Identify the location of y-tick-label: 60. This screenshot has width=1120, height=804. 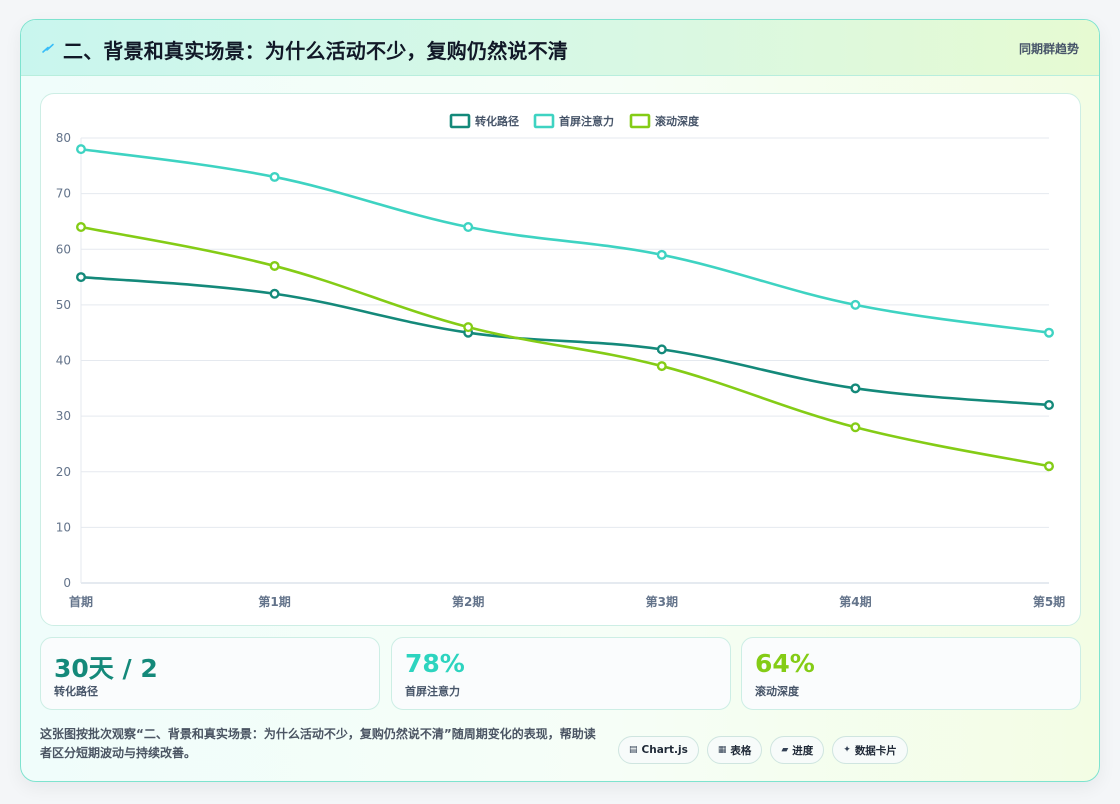
(63, 249).